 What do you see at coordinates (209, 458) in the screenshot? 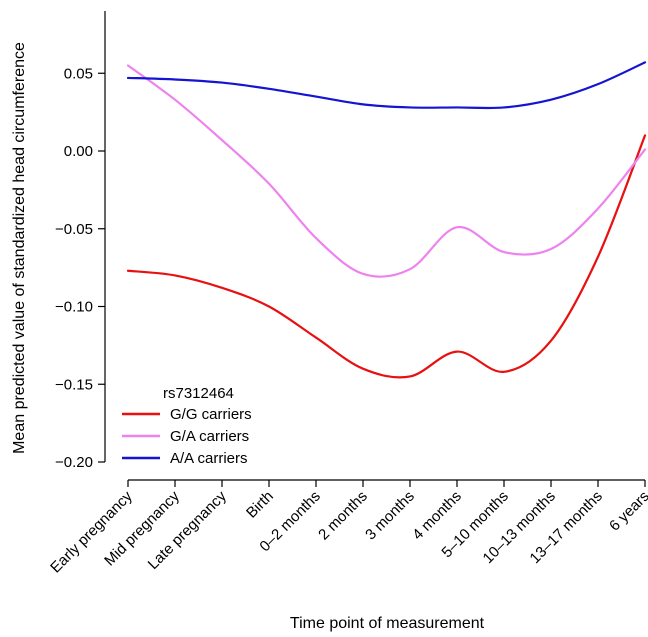
I see `legend-label: A/A carriers` at bounding box center [209, 458].